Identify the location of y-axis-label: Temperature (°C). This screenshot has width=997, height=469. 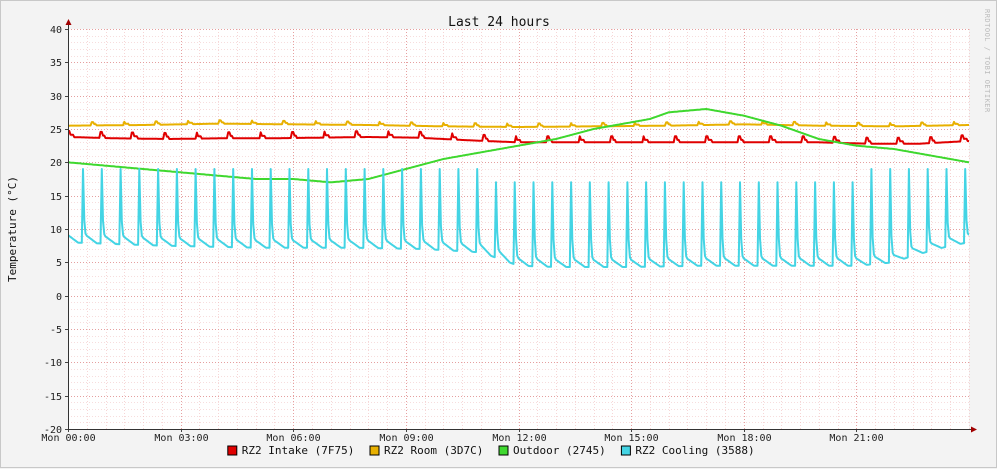
(12, 229).